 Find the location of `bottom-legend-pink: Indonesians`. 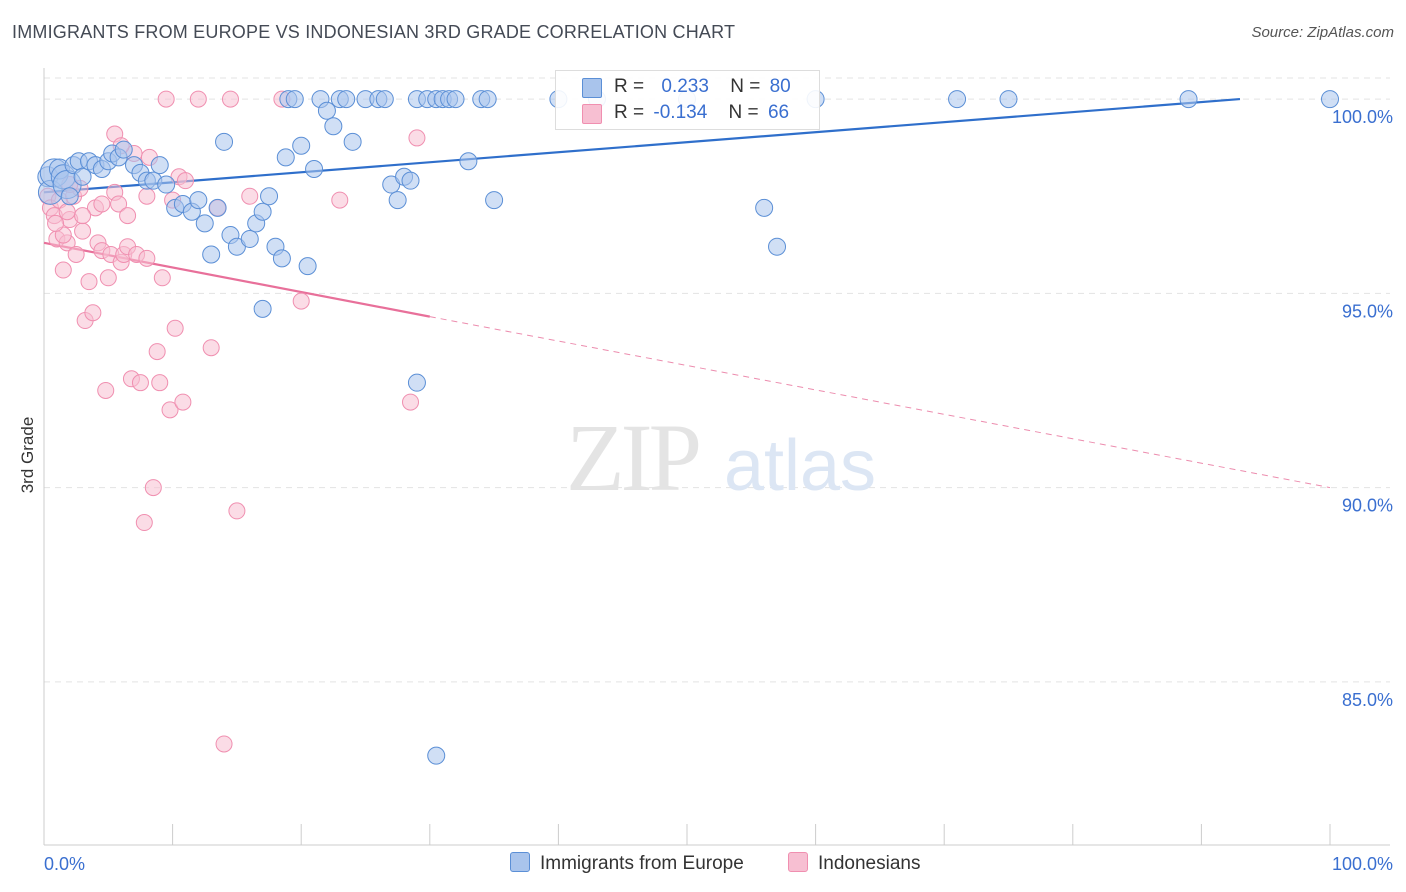

bottom-legend-pink: Indonesians is located at coordinates (854, 863).